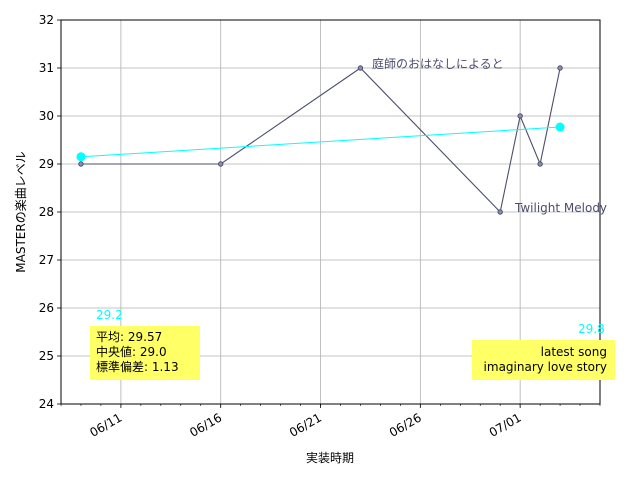 This screenshot has height=480, width=640. Describe the element at coordinates (46, 20) in the screenshot. I see `y-tick-label: 32` at that location.